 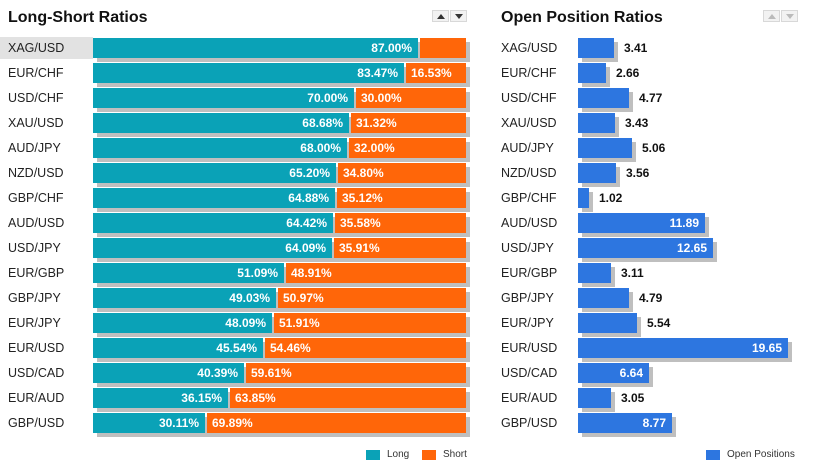 I want to click on legend-open-label: Open Positions, so click(x=761, y=454).